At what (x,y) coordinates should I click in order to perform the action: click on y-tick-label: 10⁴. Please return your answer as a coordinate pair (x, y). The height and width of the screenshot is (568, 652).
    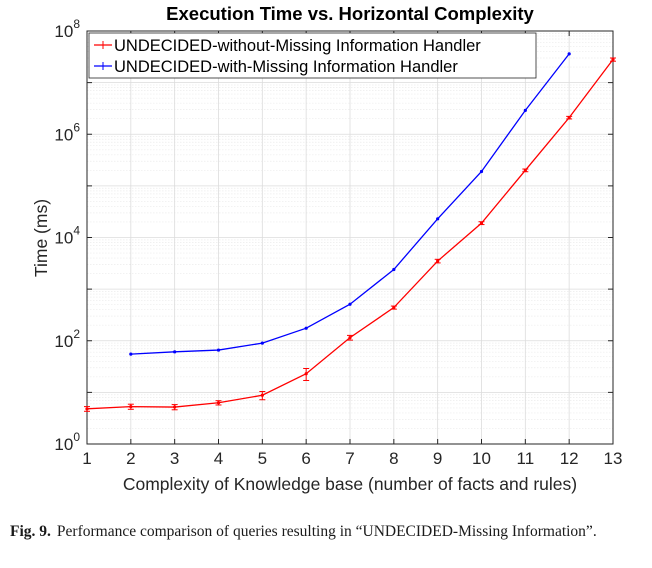
    Looking at the image, I should click on (67, 236).